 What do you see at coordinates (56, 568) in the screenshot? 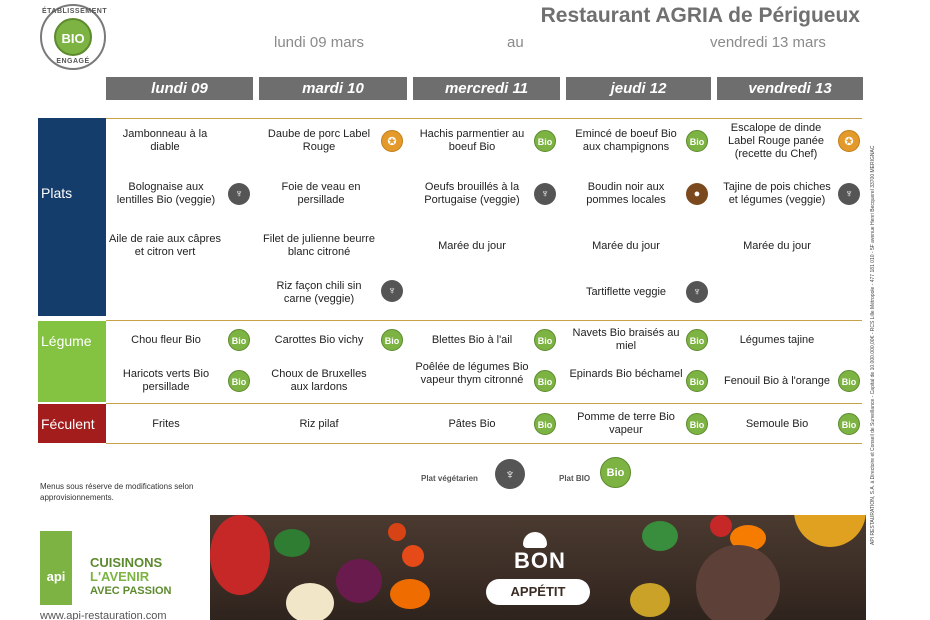
I see `api-logo: api` at bounding box center [56, 568].